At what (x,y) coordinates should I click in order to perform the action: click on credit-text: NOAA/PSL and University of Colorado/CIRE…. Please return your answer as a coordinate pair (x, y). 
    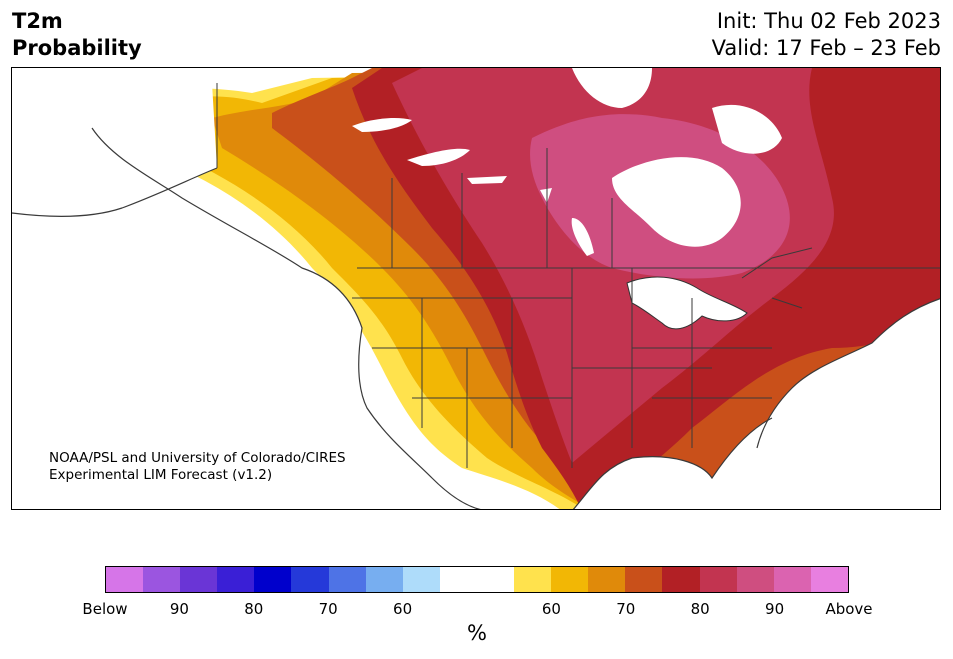
    Looking at the image, I should click on (197, 467).